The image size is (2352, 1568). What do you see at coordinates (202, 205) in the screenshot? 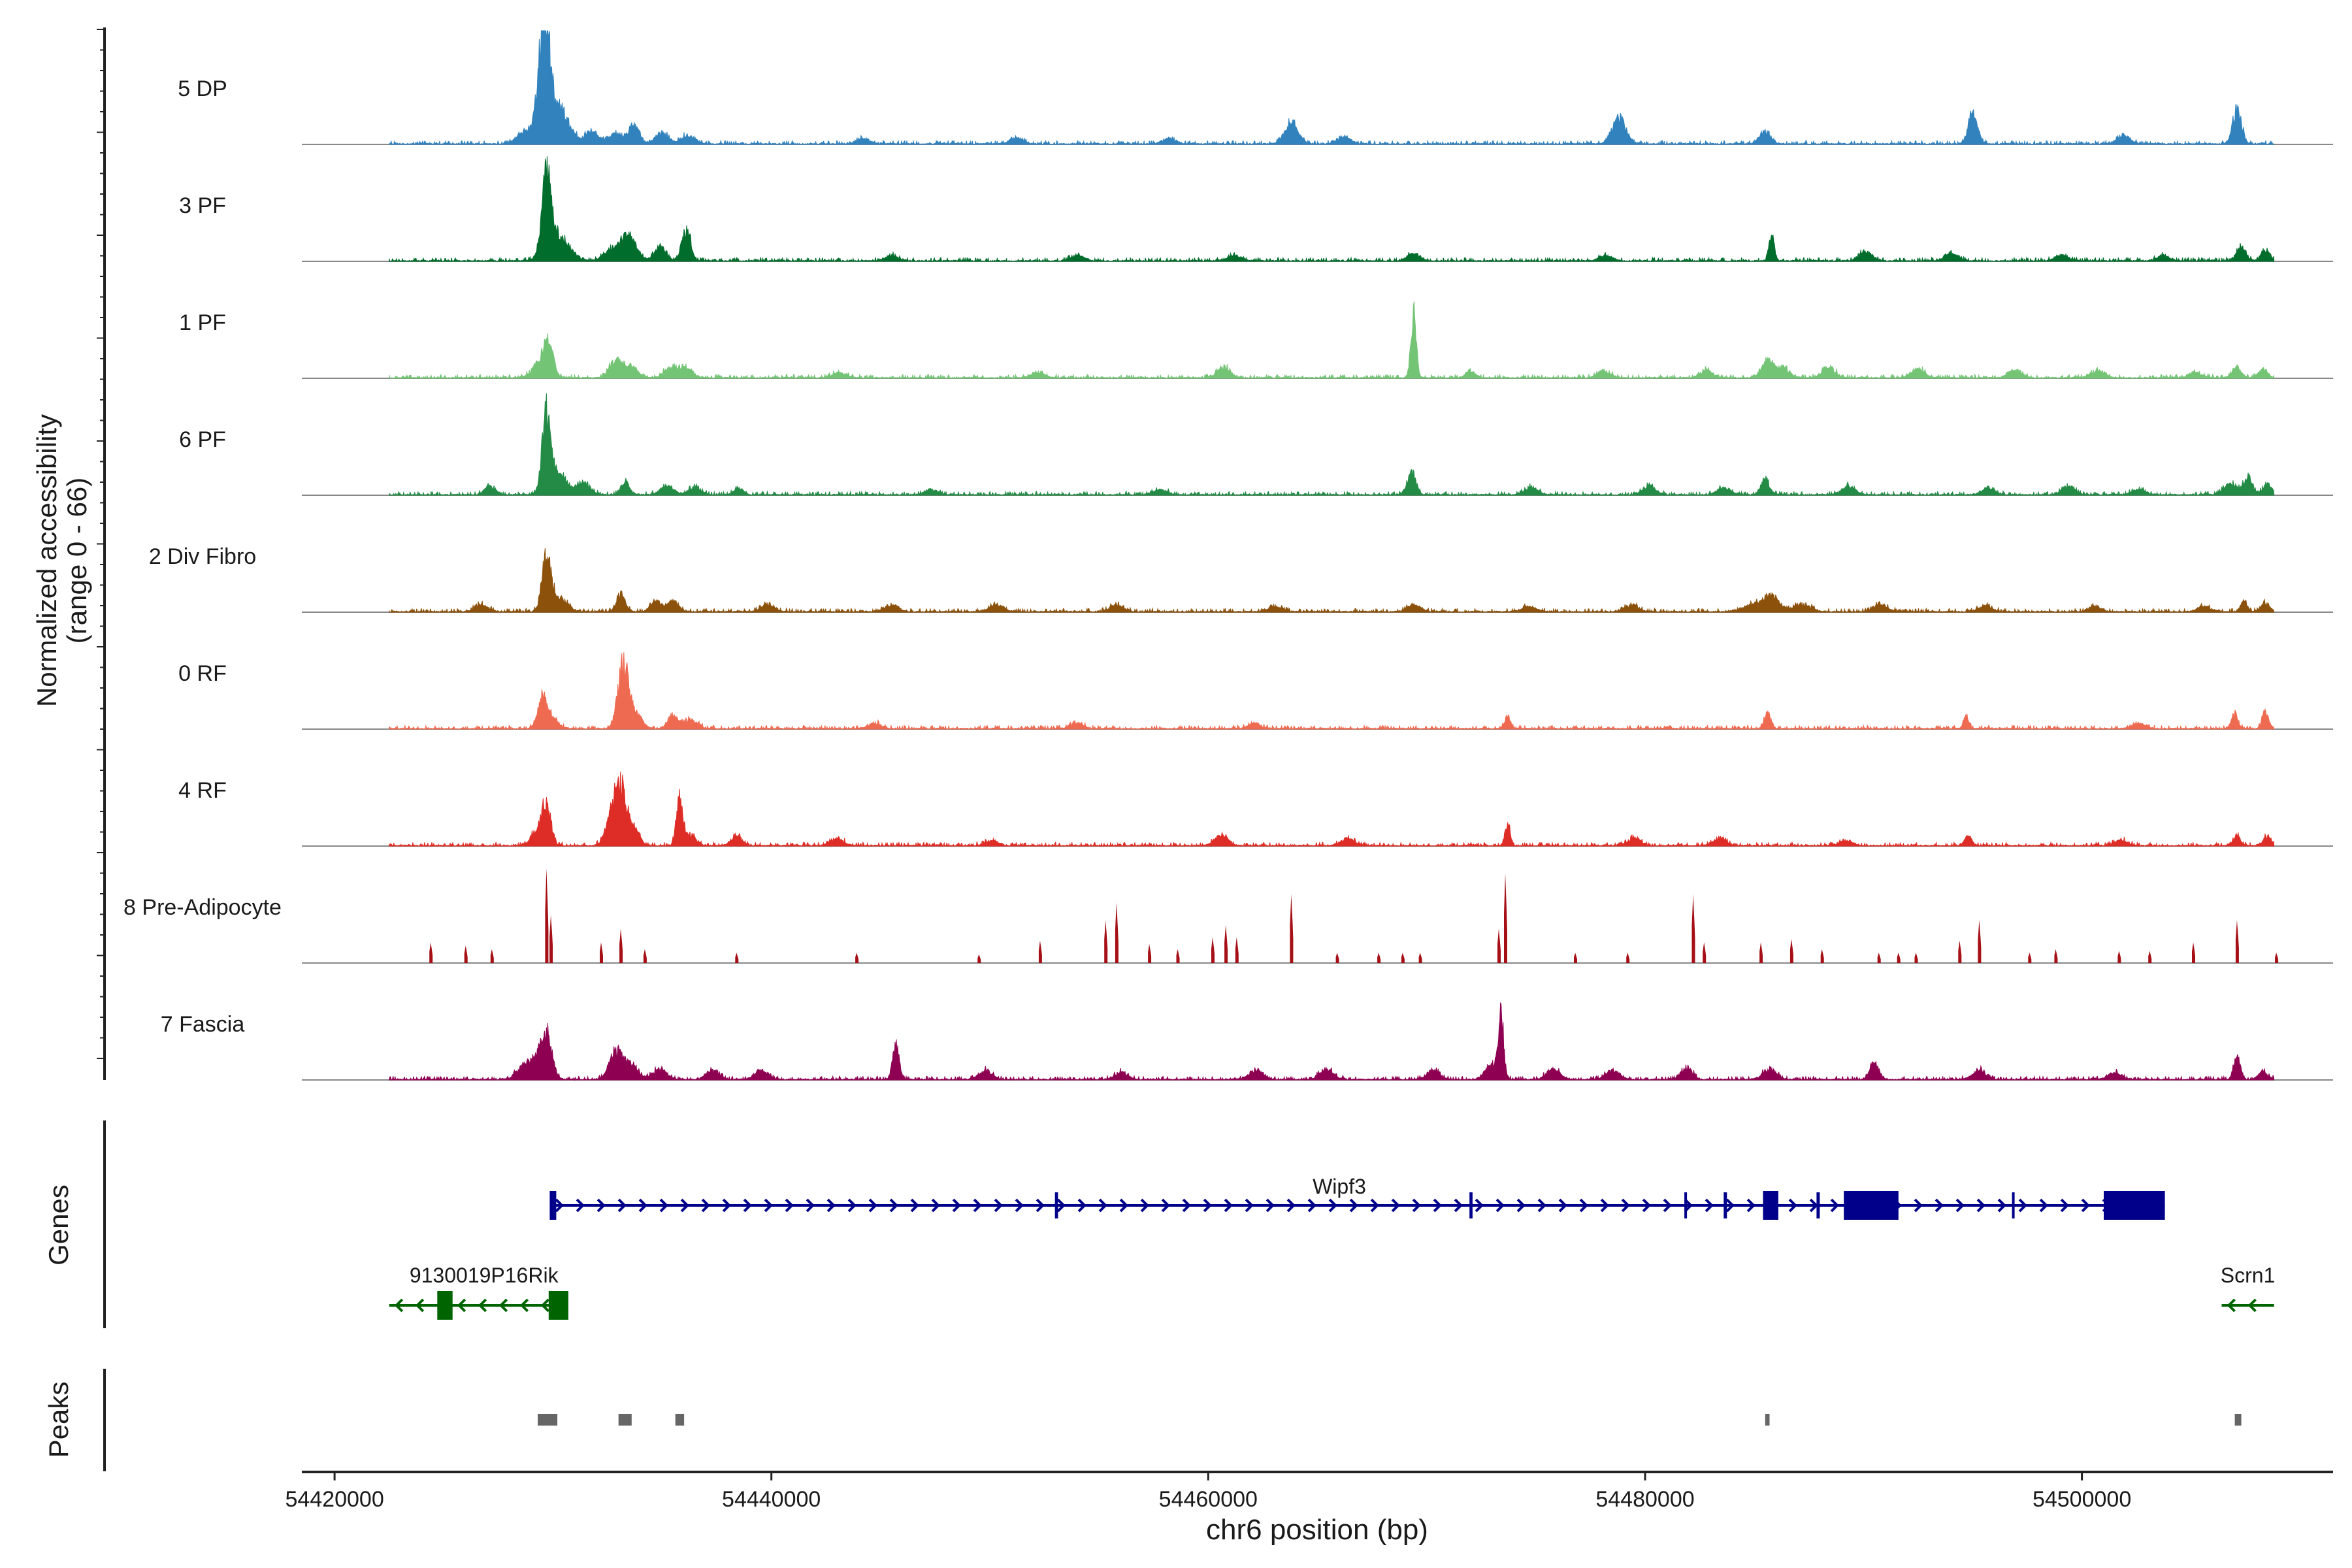
I see `track-label: 3 PF` at bounding box center [202, 205].